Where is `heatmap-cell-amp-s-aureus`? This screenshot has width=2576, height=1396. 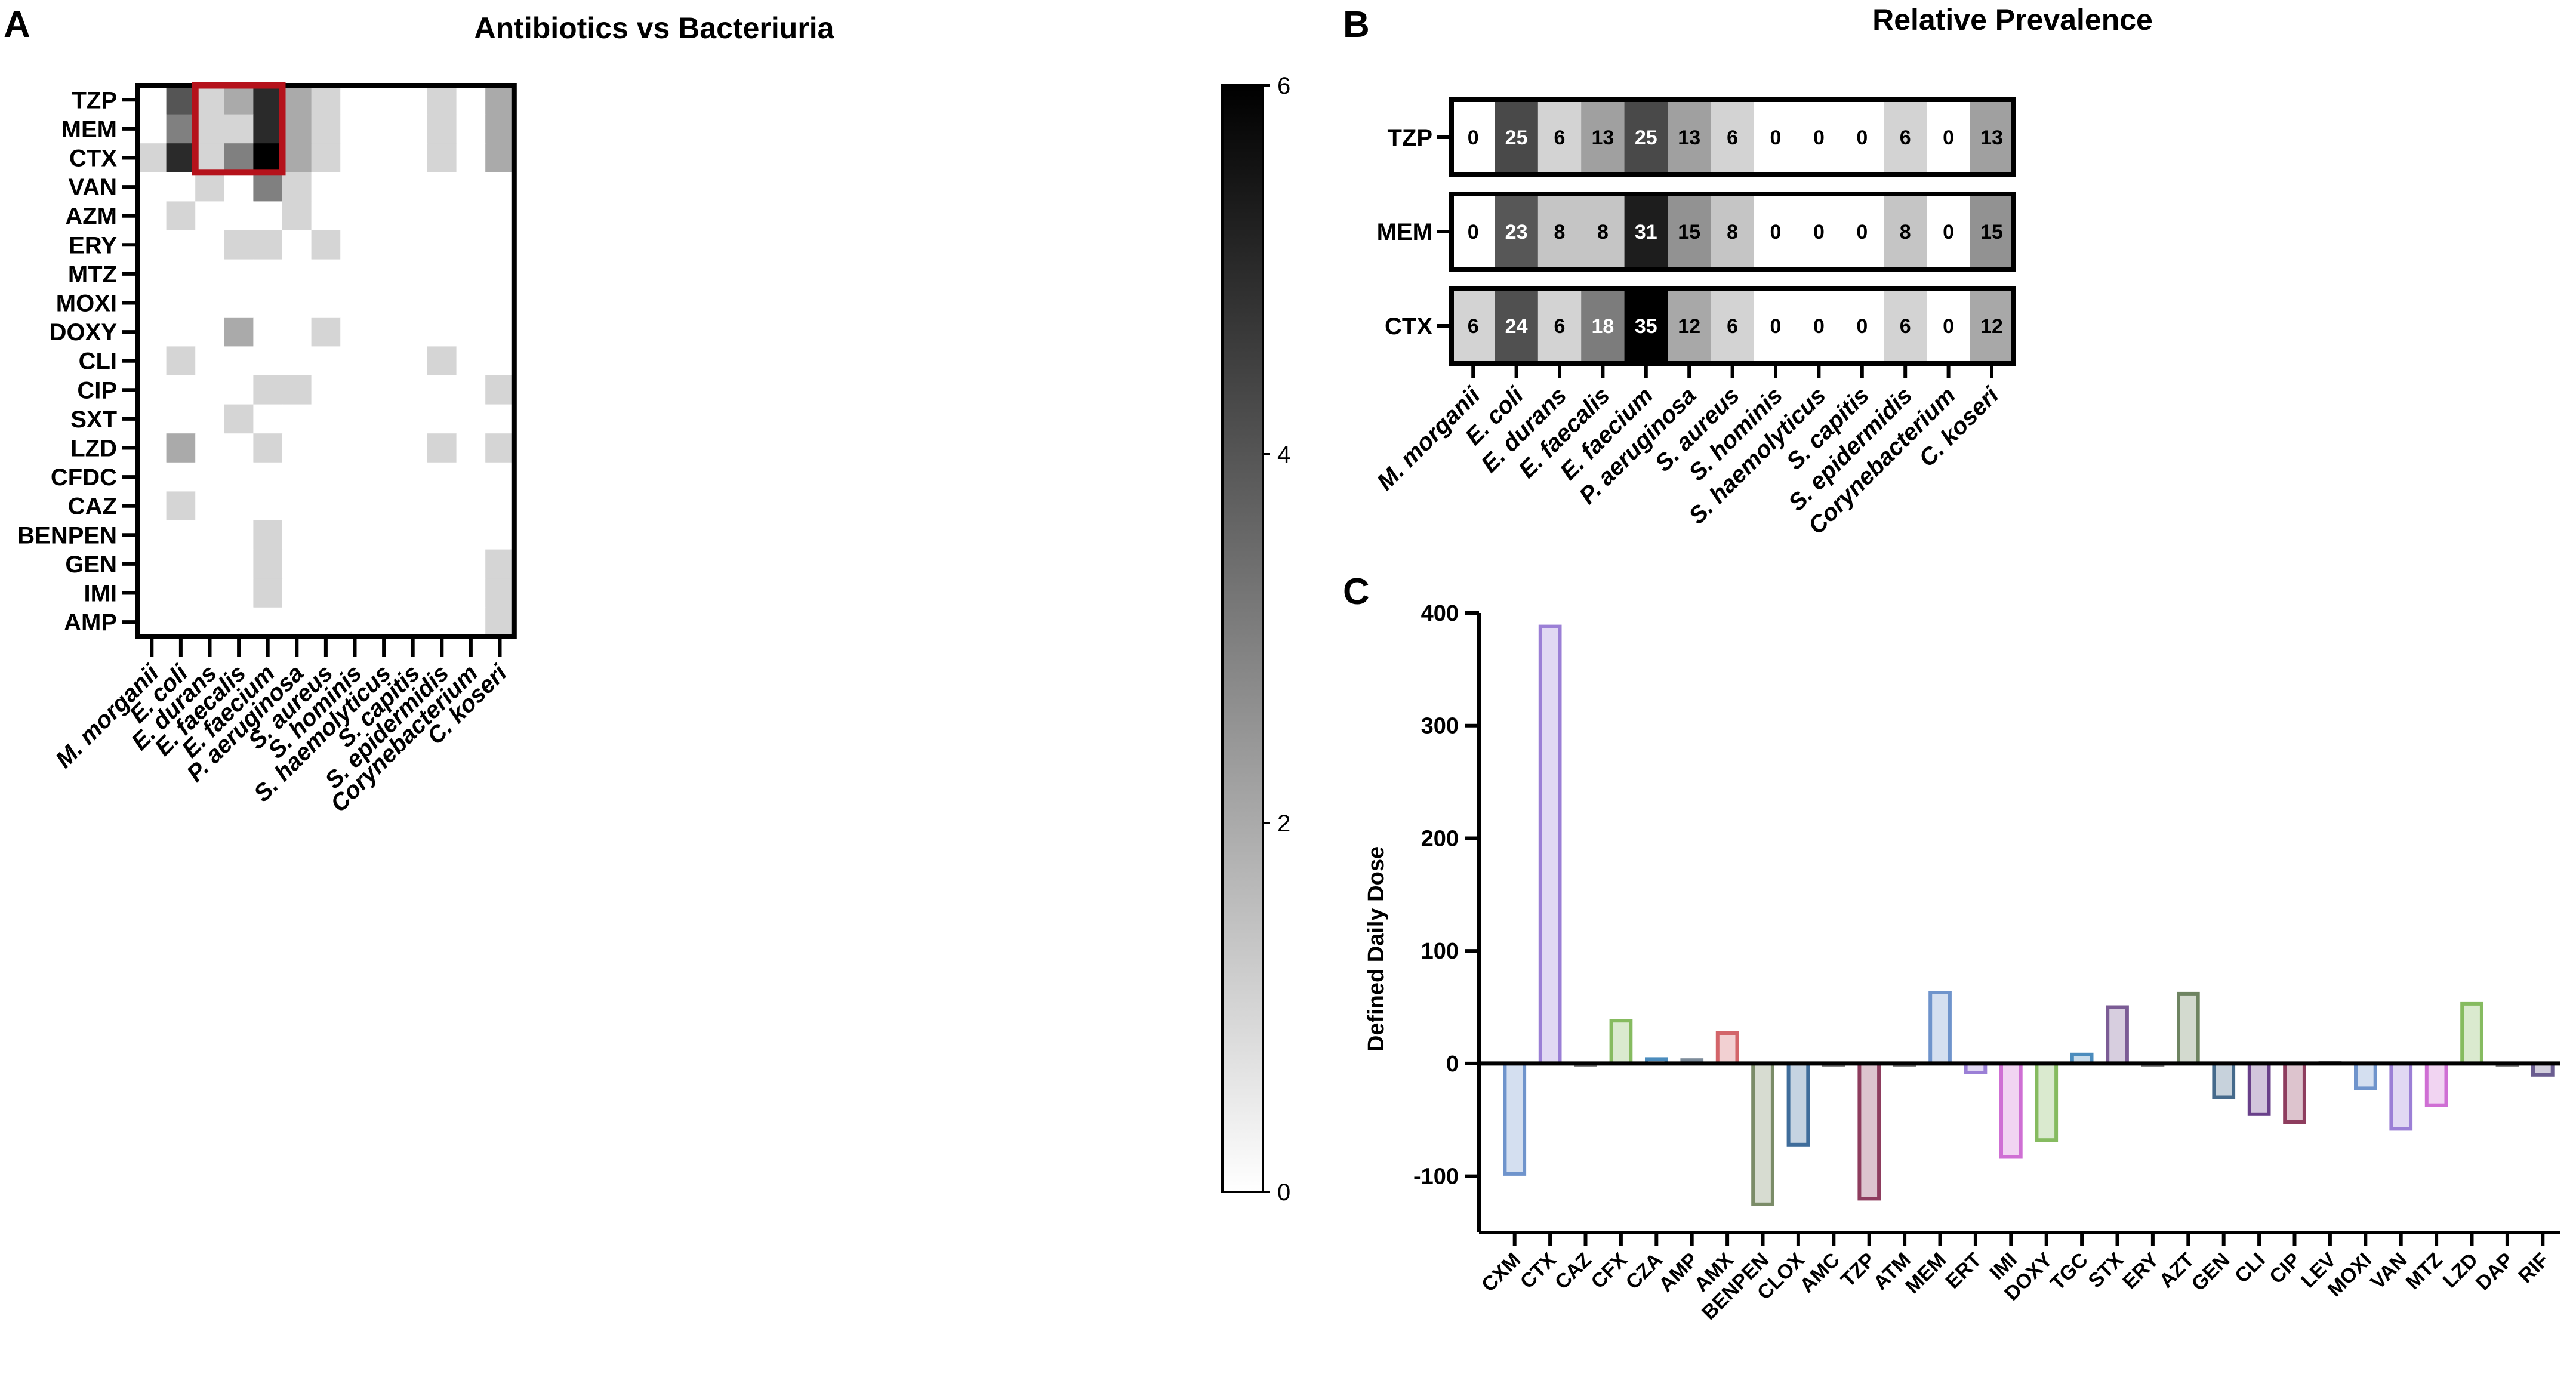
heatmap-cell-amp-s-aureus is located at coordinates (326, 622).